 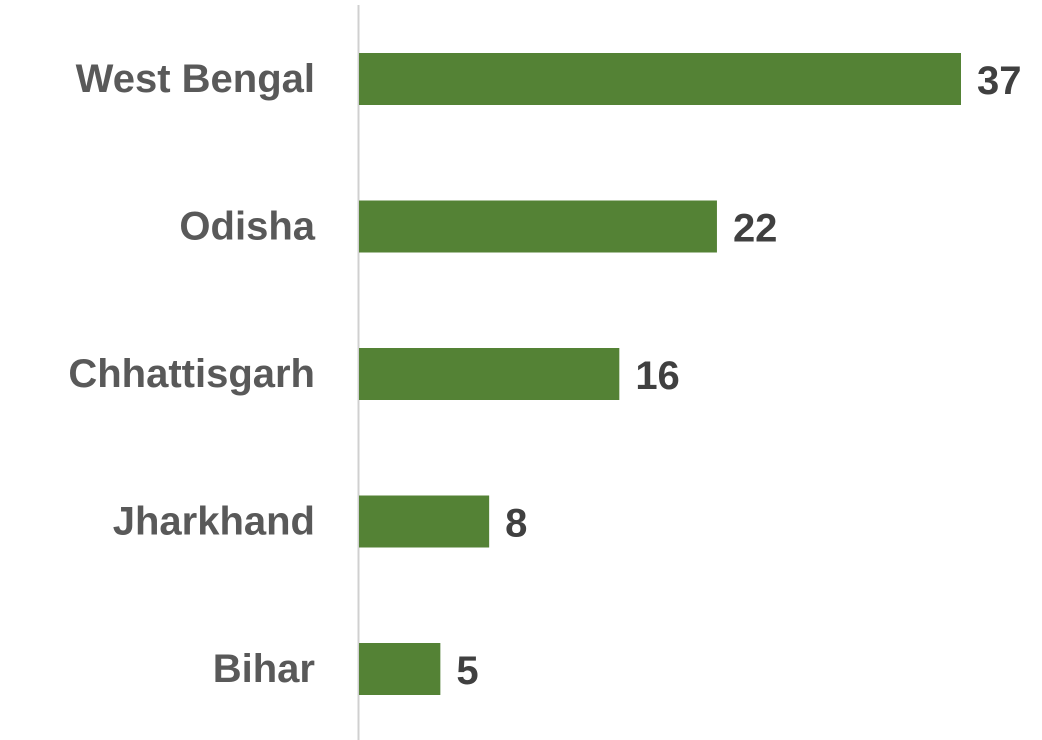 I want to click on data-label: 22, so click(x=755, y=229).